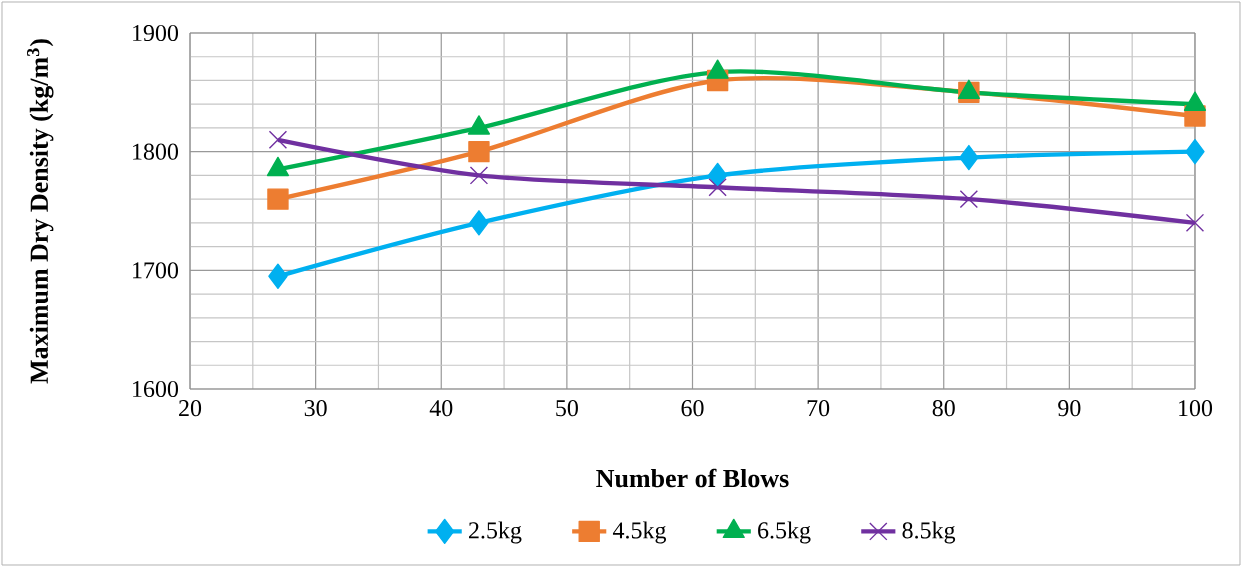  I want to click on x-tick-label: 80, so click(943, 408).